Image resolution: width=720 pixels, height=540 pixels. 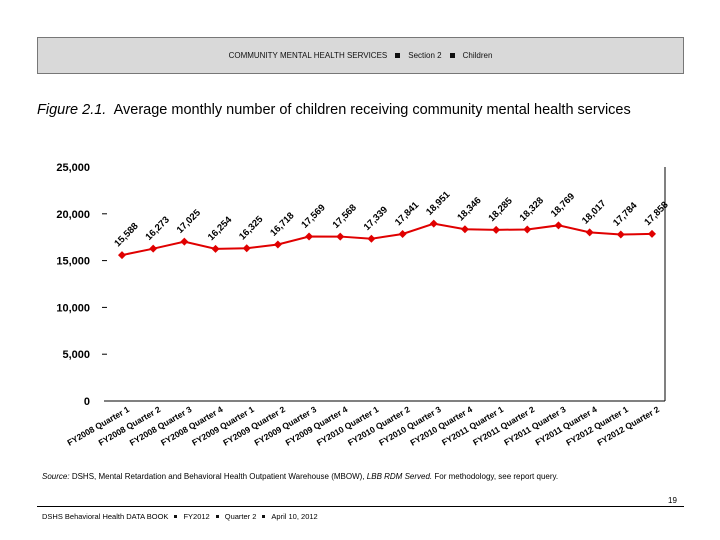 What do you see at coordinates (251, 227) in the screenshot?
I see `data-label: 16,325` at bounding box center [251, 227].